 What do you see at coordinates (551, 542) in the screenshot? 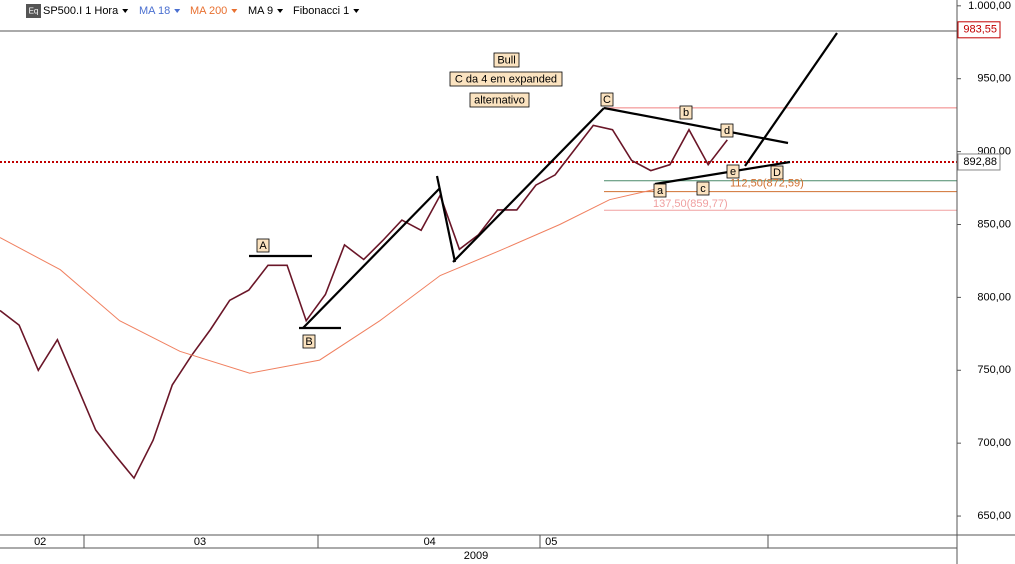
I see `x-tick-label: 05` at bounding box center [551, 542].